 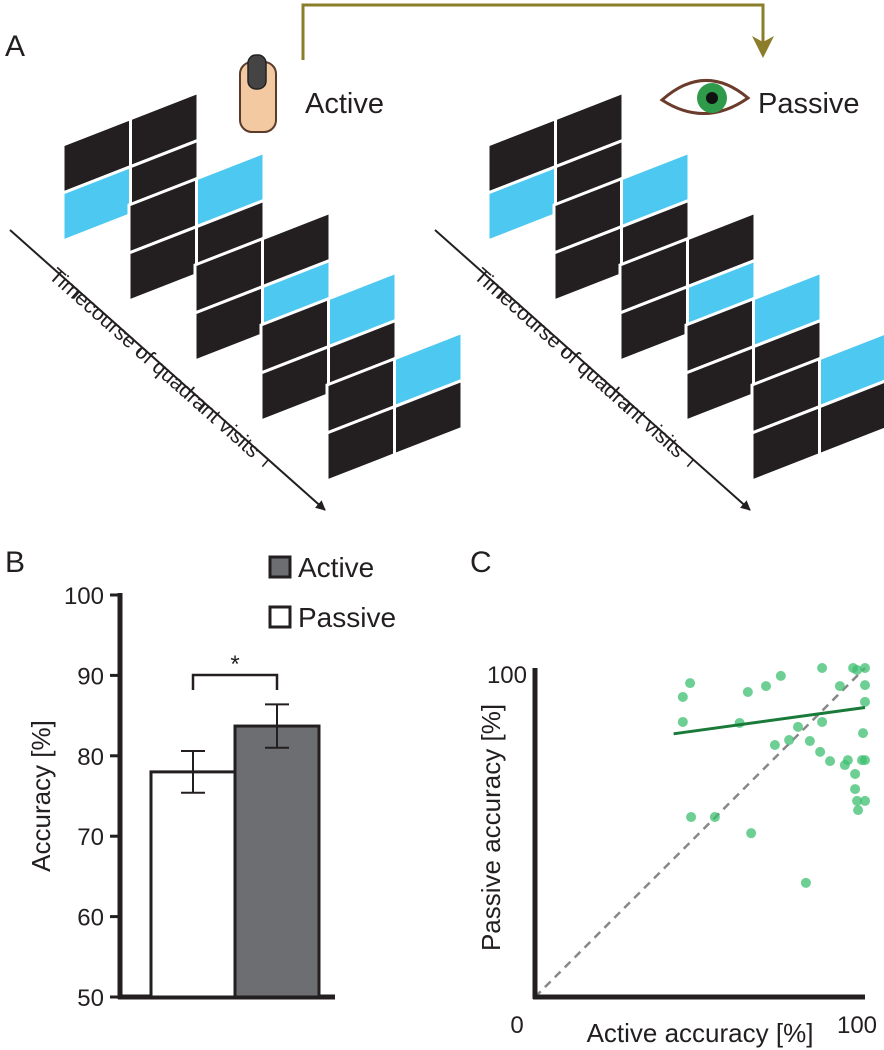 What do you see at coordinates (700, 832) in the screenshot?
I see `identity-line` at bounding box center [700, 832].